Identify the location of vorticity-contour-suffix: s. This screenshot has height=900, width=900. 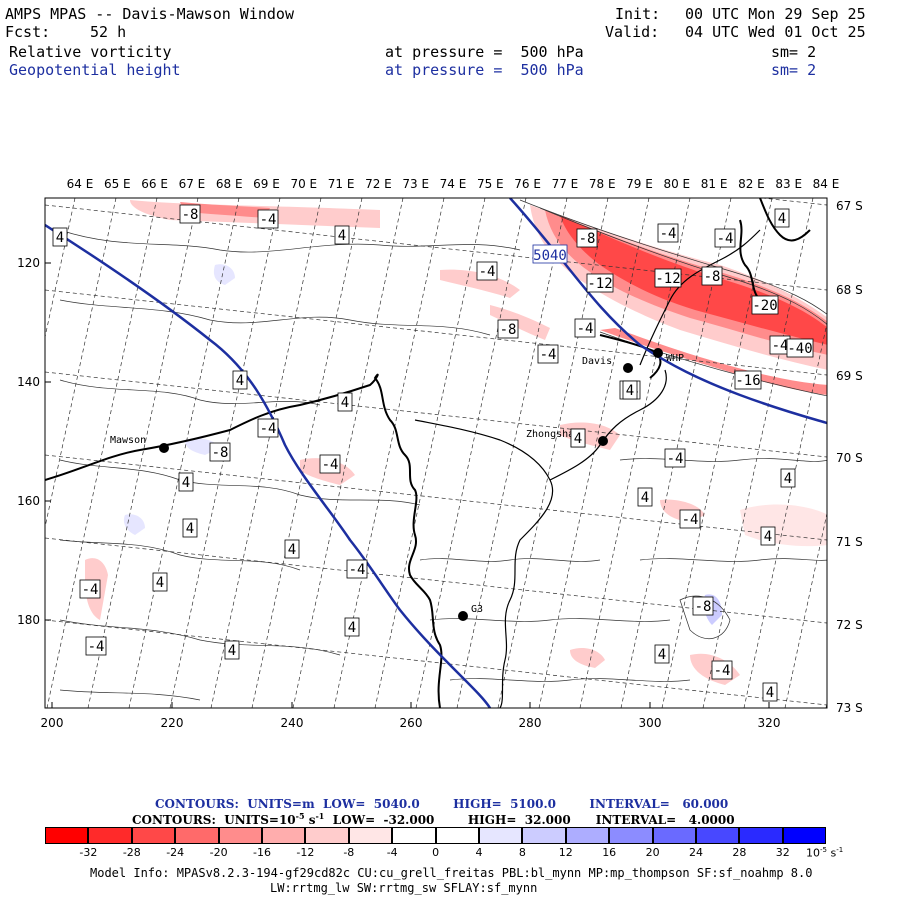
(310, 820).